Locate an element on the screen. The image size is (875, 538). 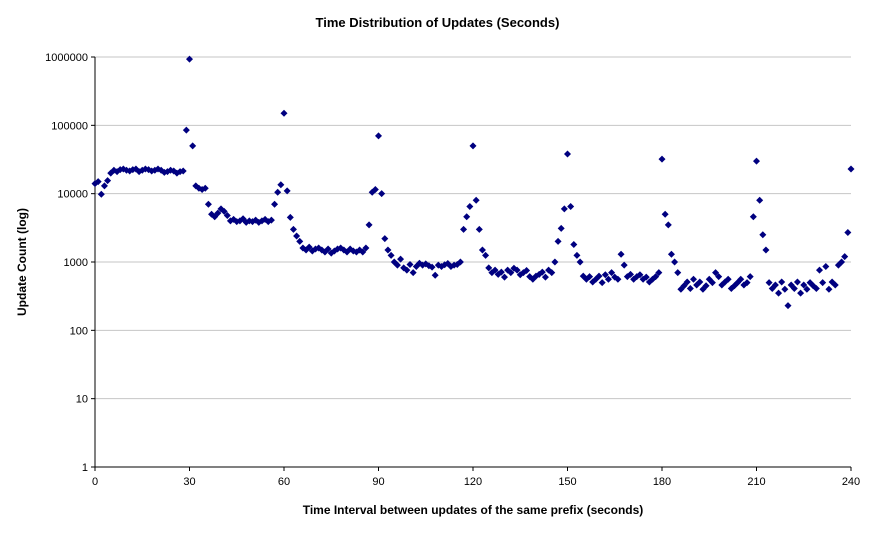
svg-text: 100000 is located at coordinates (69, 126).